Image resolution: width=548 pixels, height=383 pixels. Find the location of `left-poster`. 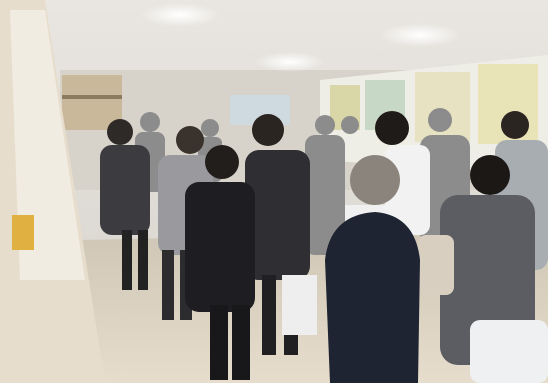

left-poster is located at coordinates (47, 145).